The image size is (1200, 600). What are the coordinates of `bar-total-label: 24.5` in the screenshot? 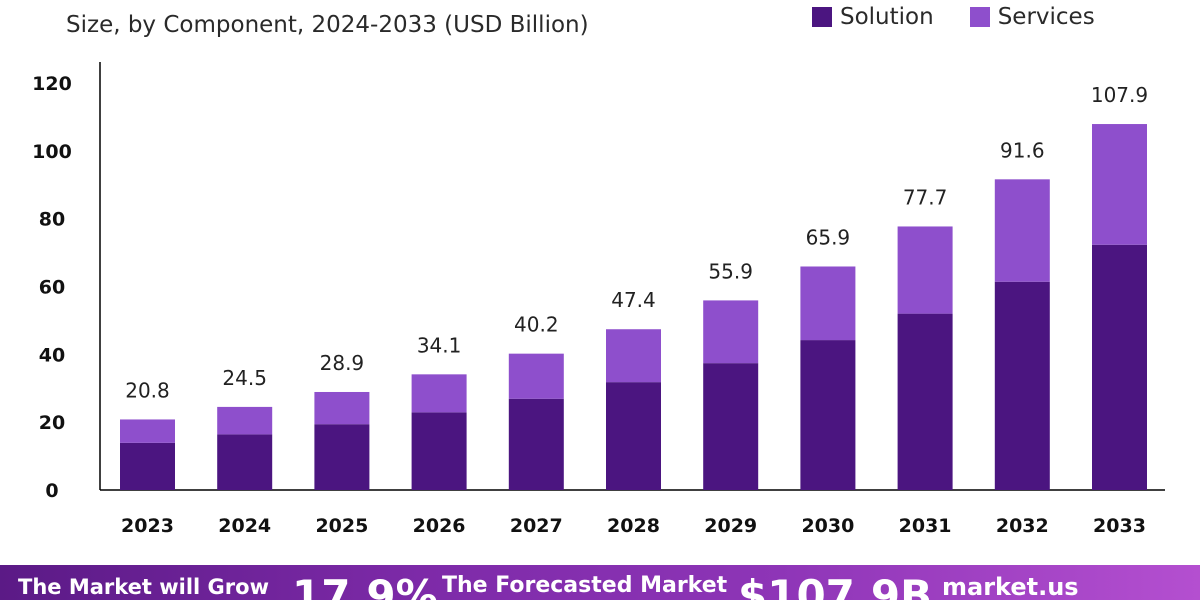 It's located at (244, 378).